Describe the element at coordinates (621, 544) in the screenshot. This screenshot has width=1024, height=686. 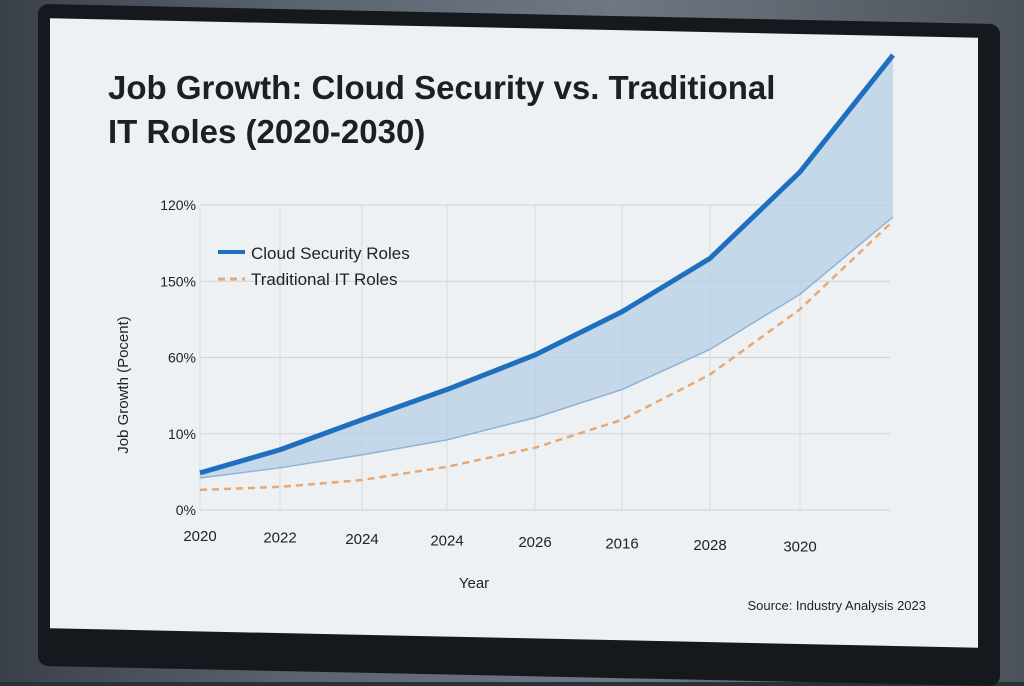
I see `x-tick-label: 2016` at that location.